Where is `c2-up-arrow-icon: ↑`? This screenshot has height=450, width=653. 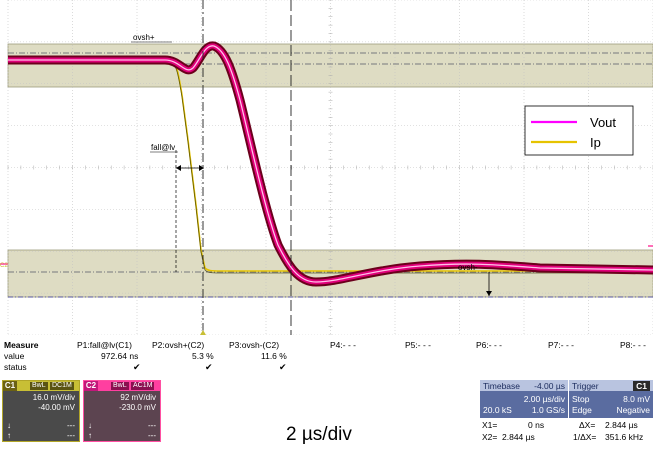 c2-up-arrow-icon: ↑ is located at coordinates (90, 435).